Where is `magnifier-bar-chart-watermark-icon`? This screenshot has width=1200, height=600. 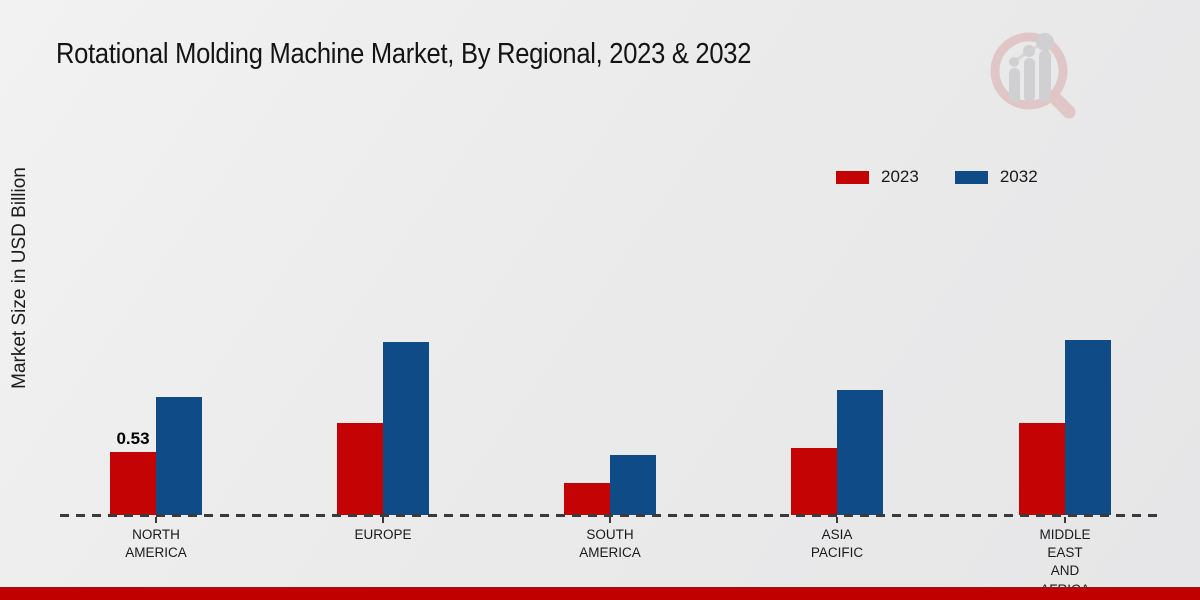 magnifier-bar-chart-watermark-icon is located at coordinates (1033, 75).